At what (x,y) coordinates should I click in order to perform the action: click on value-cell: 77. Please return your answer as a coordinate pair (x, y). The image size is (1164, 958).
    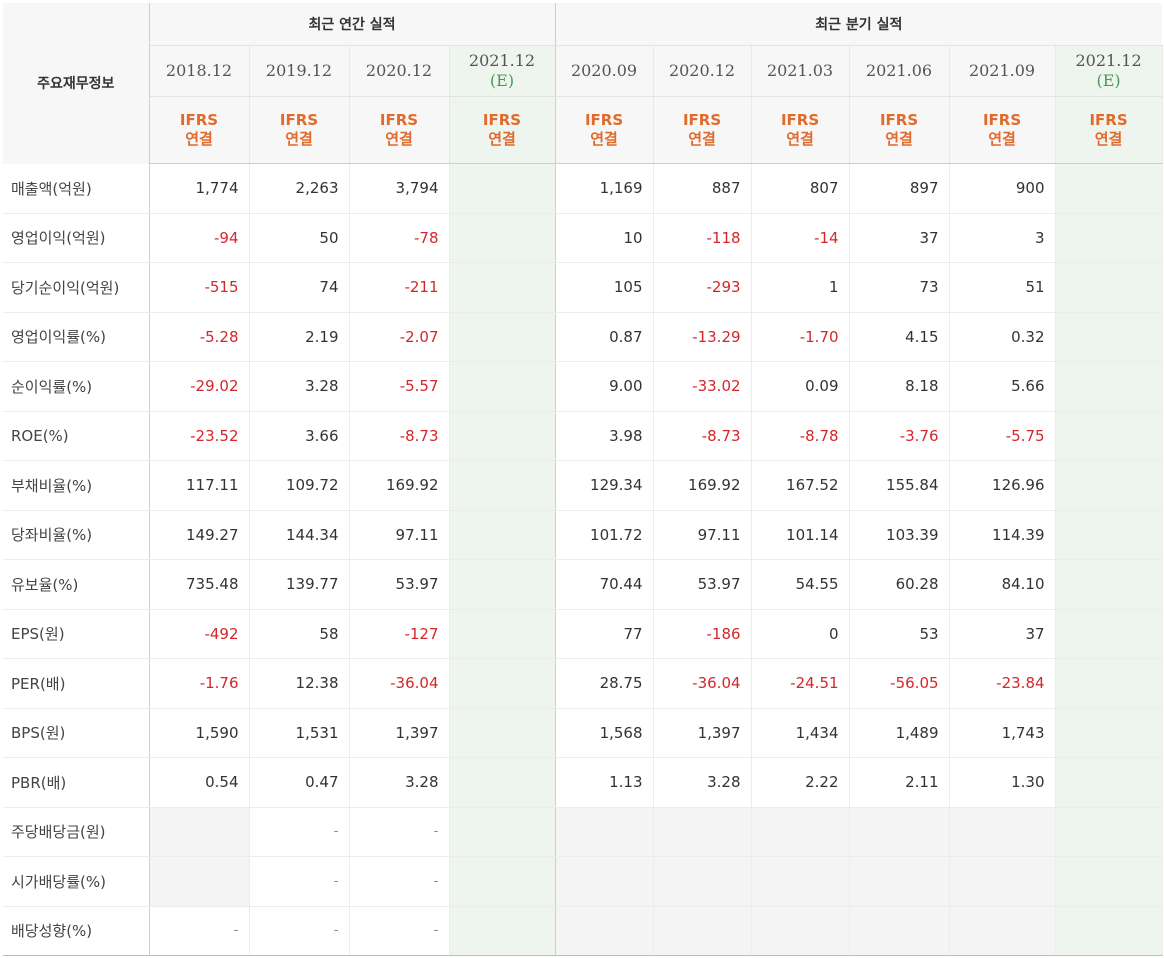
    Looking at the image, I should click on (604, 633).